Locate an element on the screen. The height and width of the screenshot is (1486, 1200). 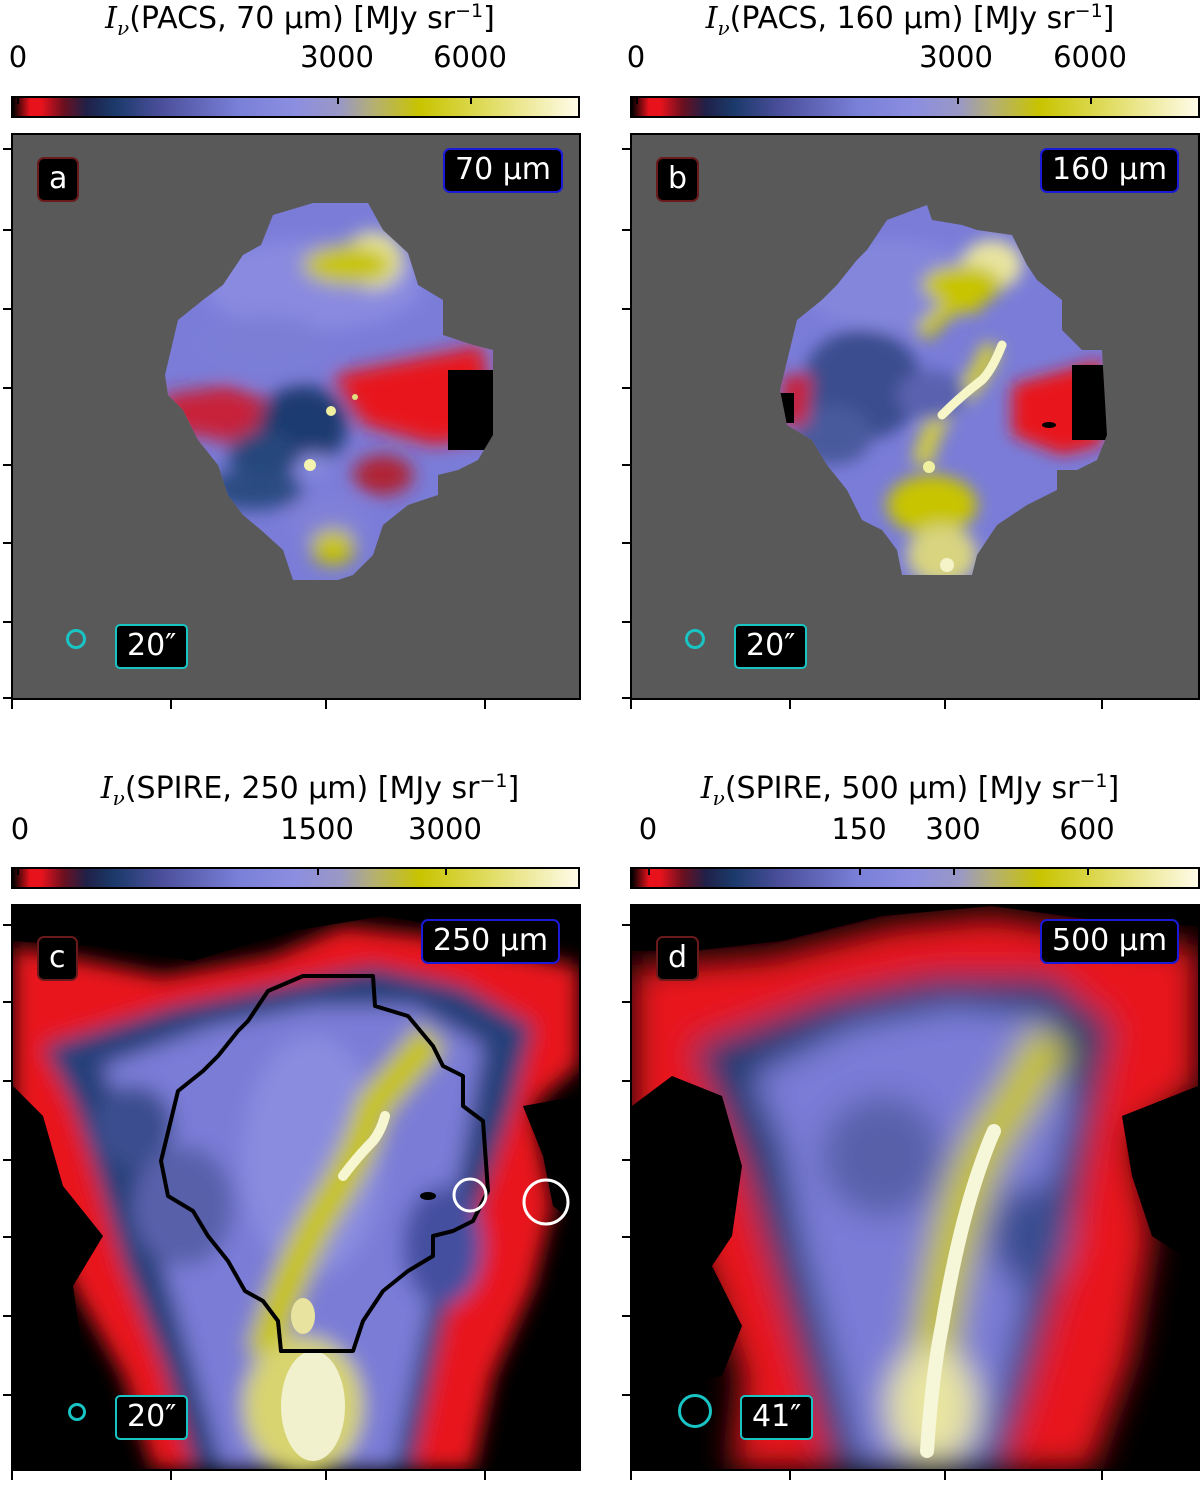
band-label: 250 μm is located at coordinates (491, 941).